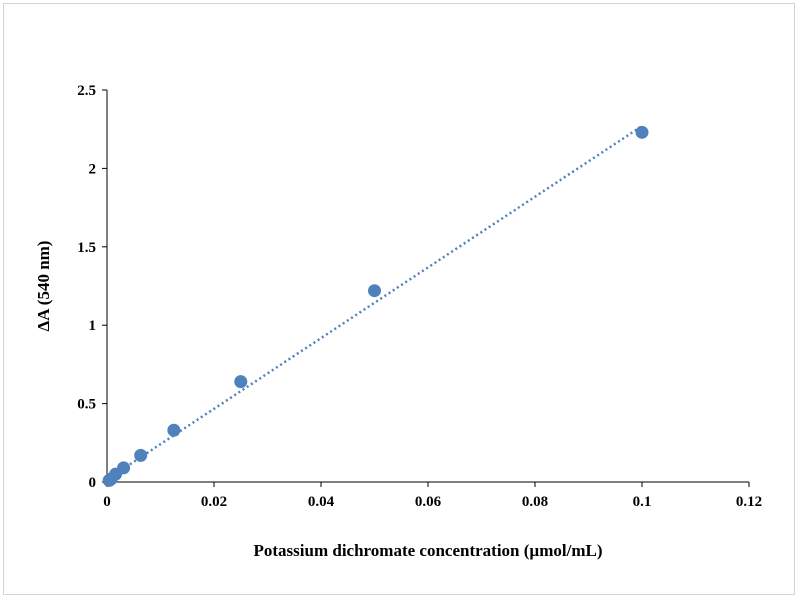  What do you see at coordinates (92, 287) in the screenshot?
I see `y-ticks: 0 0.5 1 1.5 2 2.5` at bounding box center [92, 287].